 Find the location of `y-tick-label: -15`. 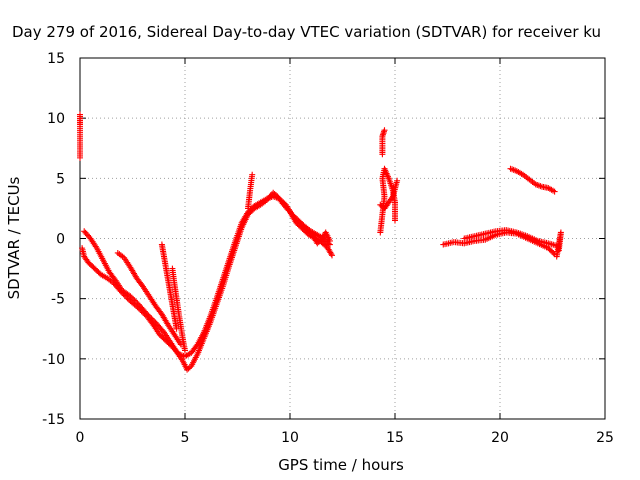

y-tick-label: -15 is located at coordinates (53, 420).